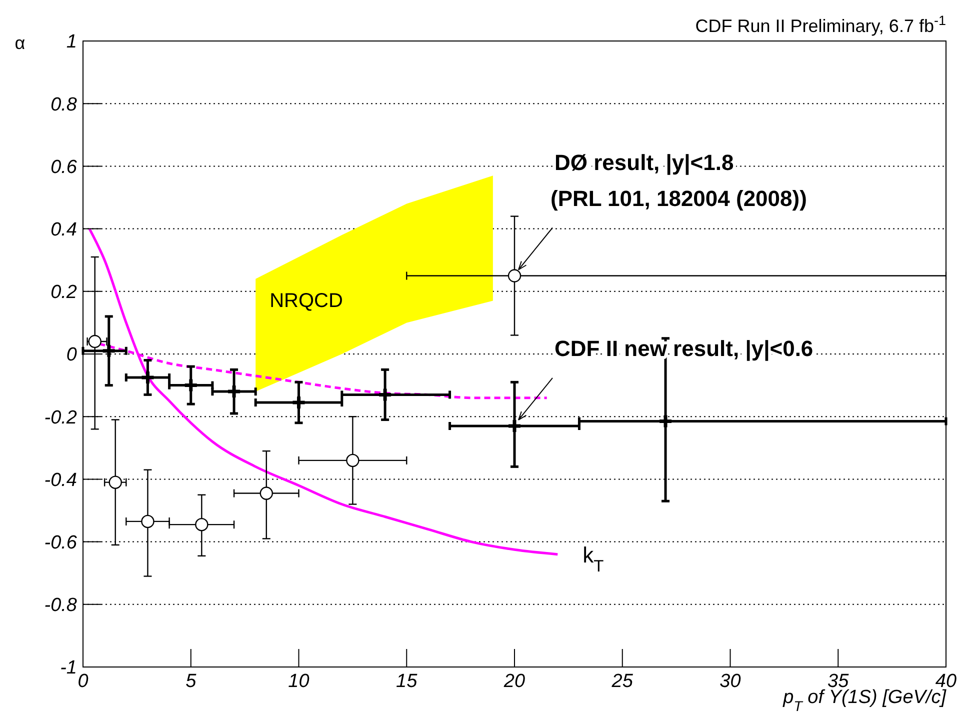 Image resolution: width=963 pixels, height=715 pixels. I want to click on x-tick-label: 15, so click(407, 681).